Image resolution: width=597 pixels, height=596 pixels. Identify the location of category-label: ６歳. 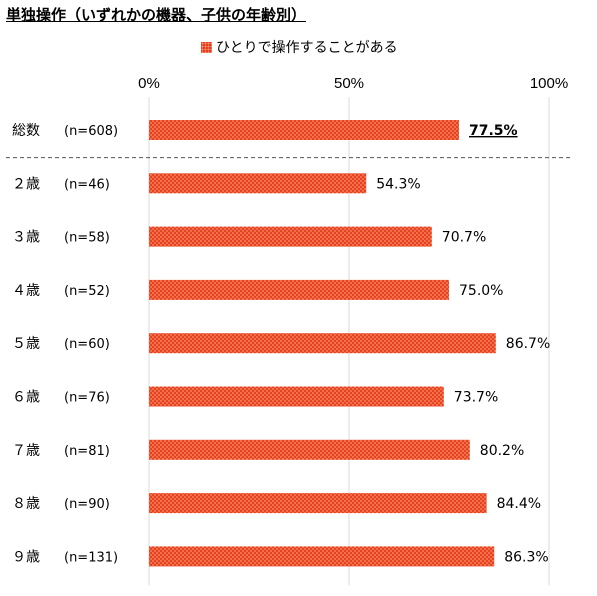
(26, 398).